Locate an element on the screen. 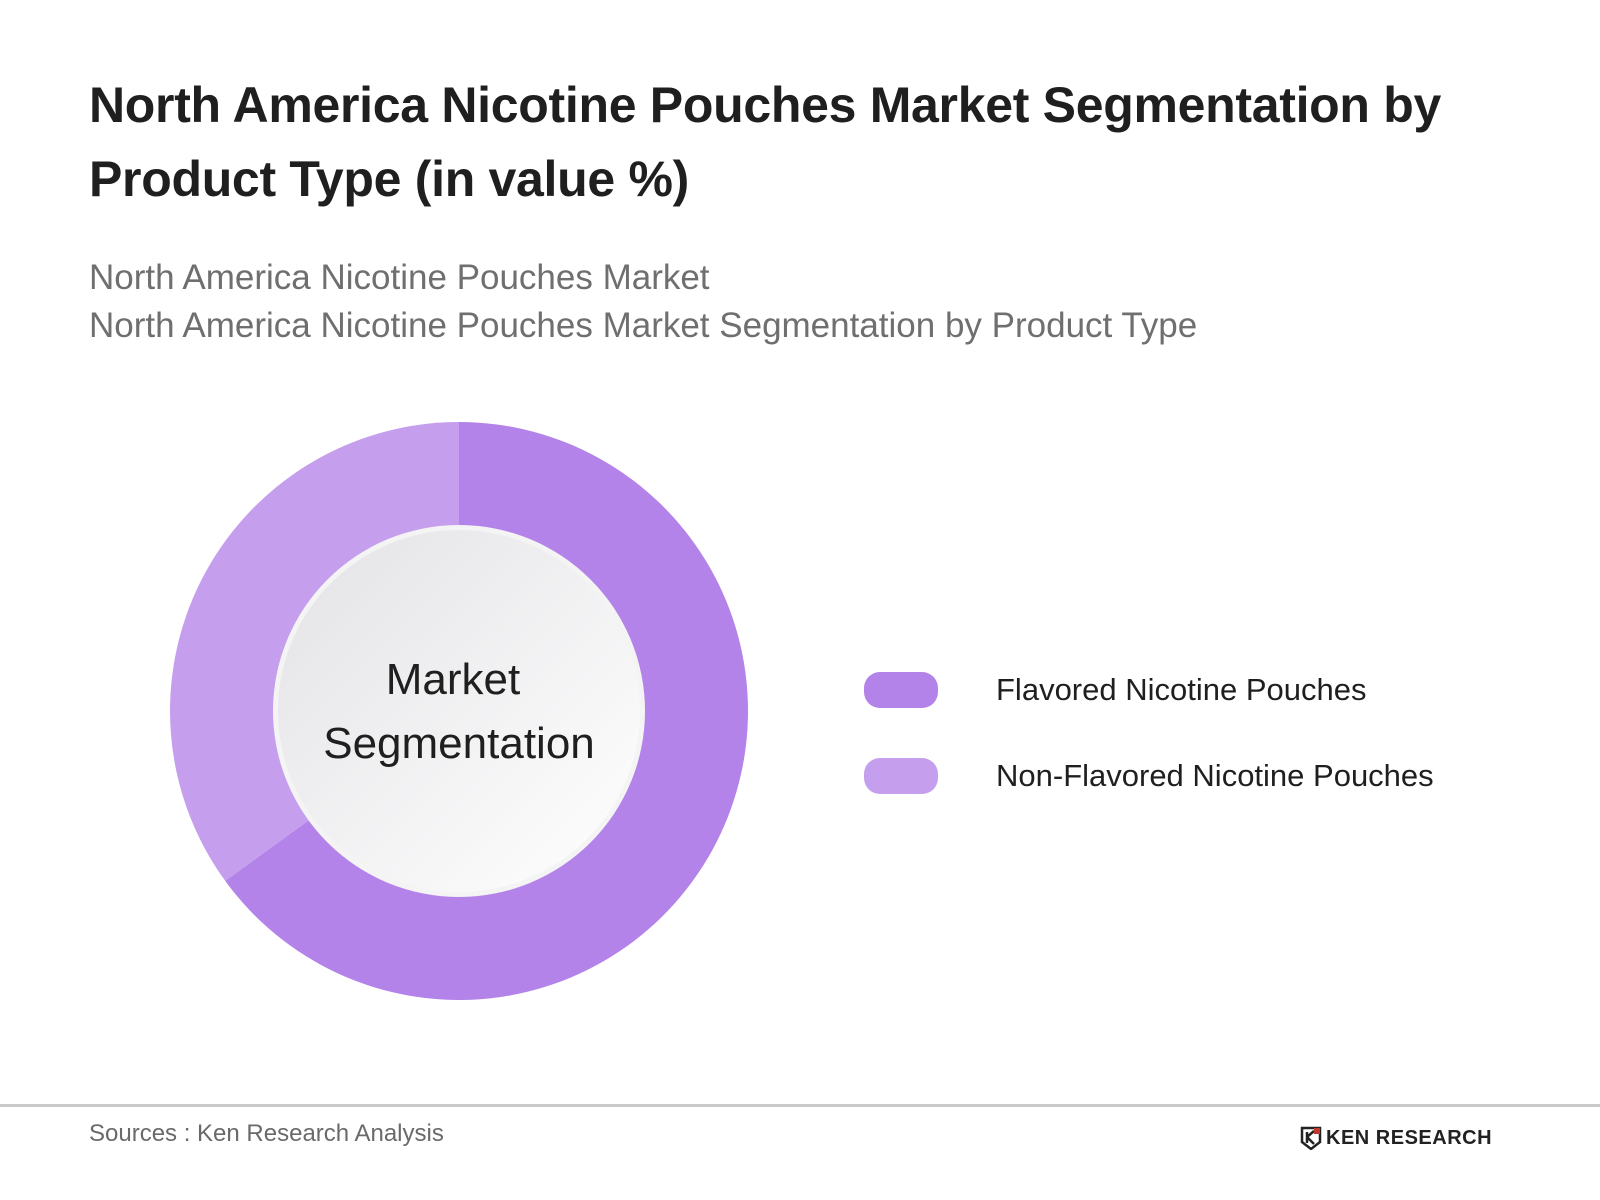  source-note: Sources : Ken Research Analysis is located at coordinates (266, 1133).